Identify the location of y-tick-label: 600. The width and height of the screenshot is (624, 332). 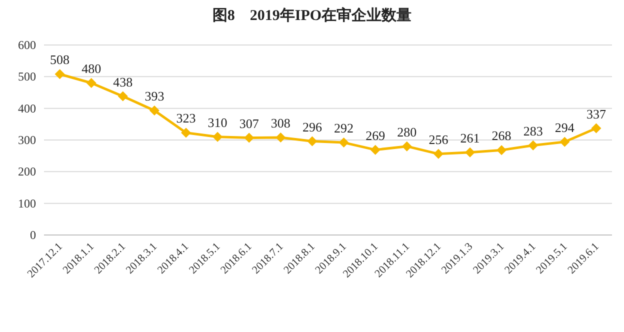
(27, 45).